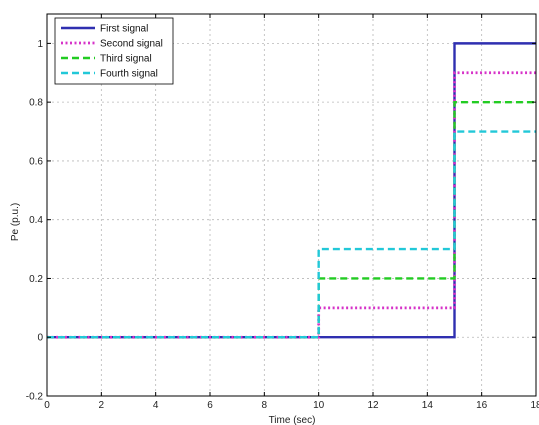 The image size is (539, 425). I want to click on y-tick-label: -0.2, so click(35, 397).